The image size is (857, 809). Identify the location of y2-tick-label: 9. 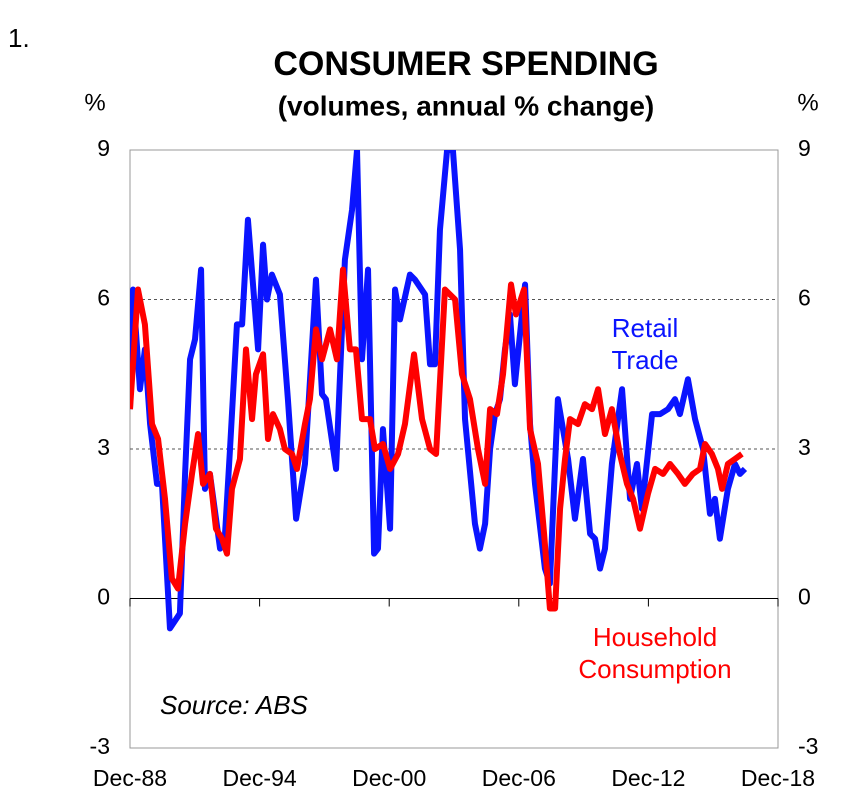
(804, 148).